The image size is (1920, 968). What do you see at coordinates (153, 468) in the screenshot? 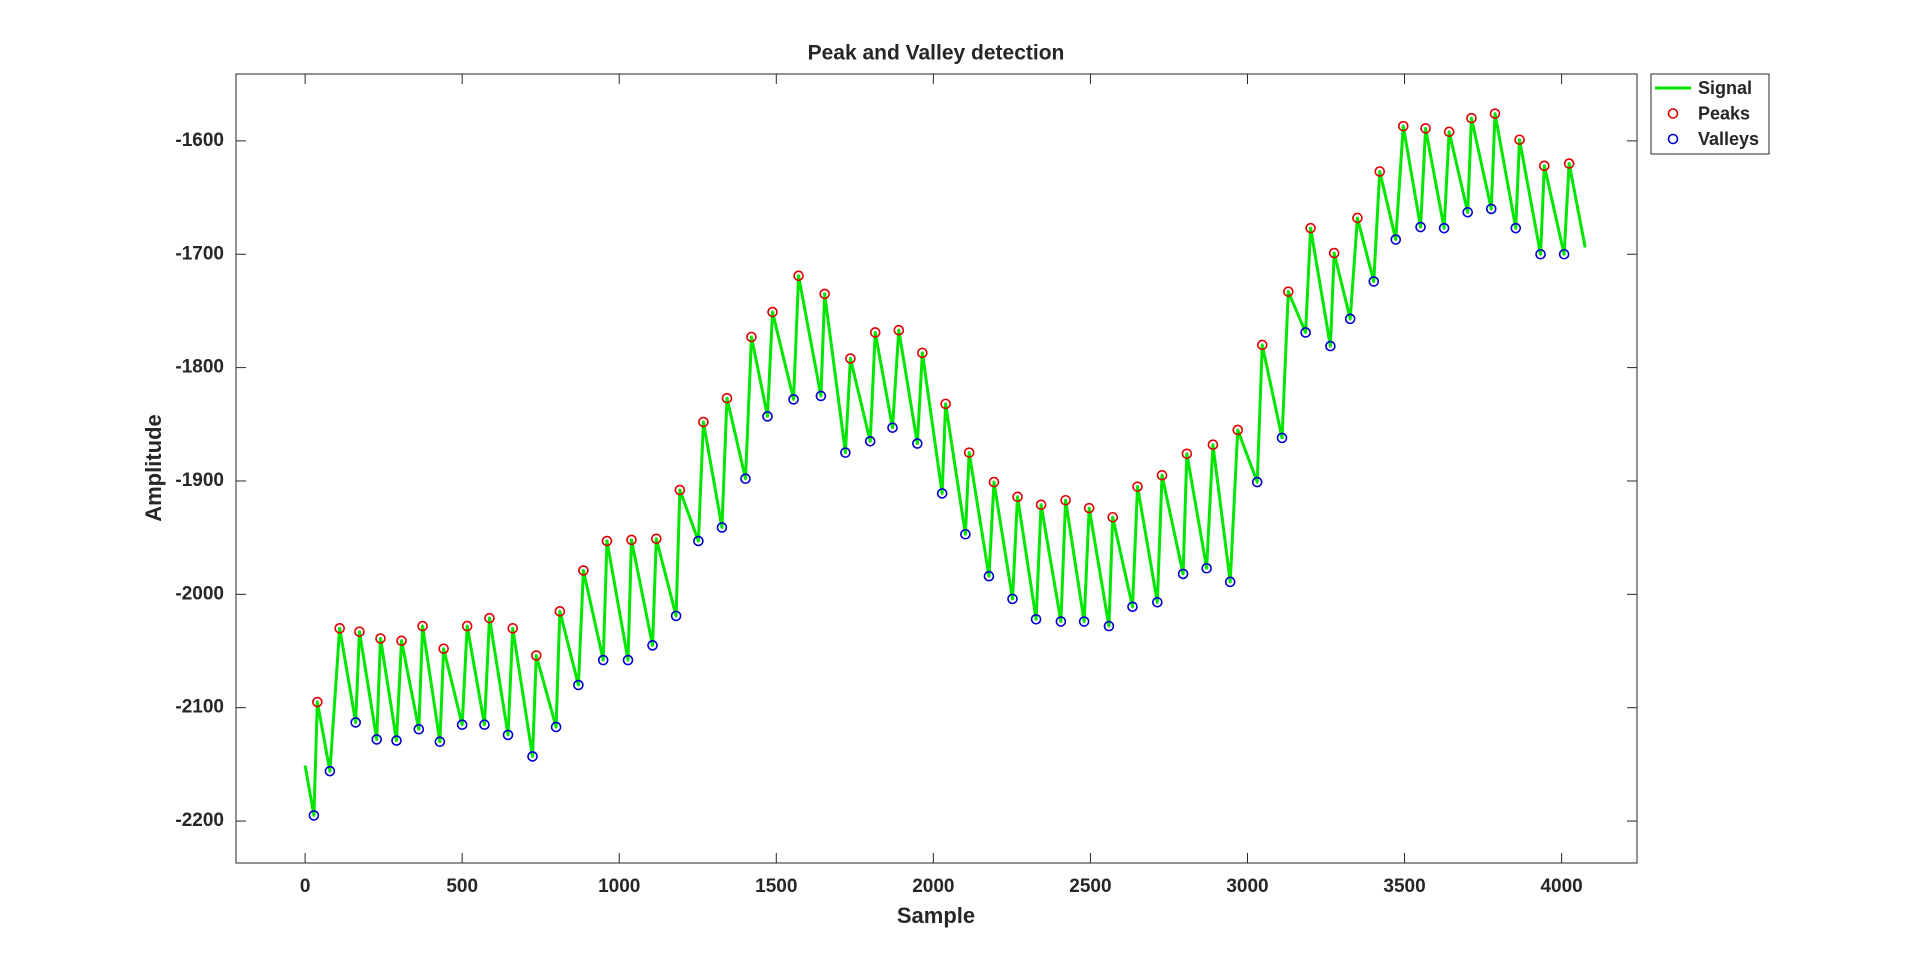
I see `y-axis-label: Amplitude` at bounding box center [153, 468].